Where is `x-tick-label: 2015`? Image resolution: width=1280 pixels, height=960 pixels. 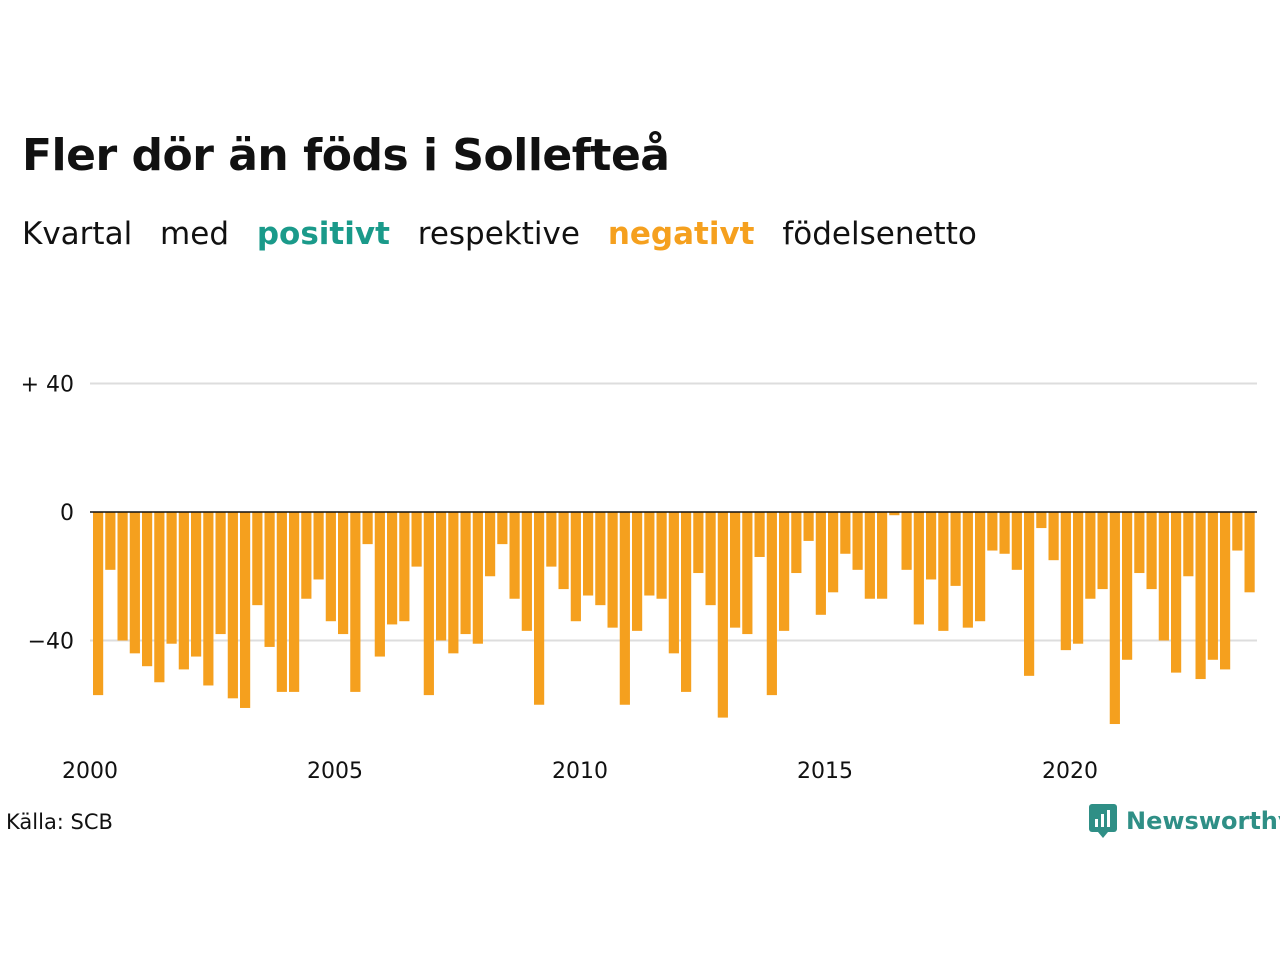 x-tick-label: 2015 is located at coordinates (825, 771).